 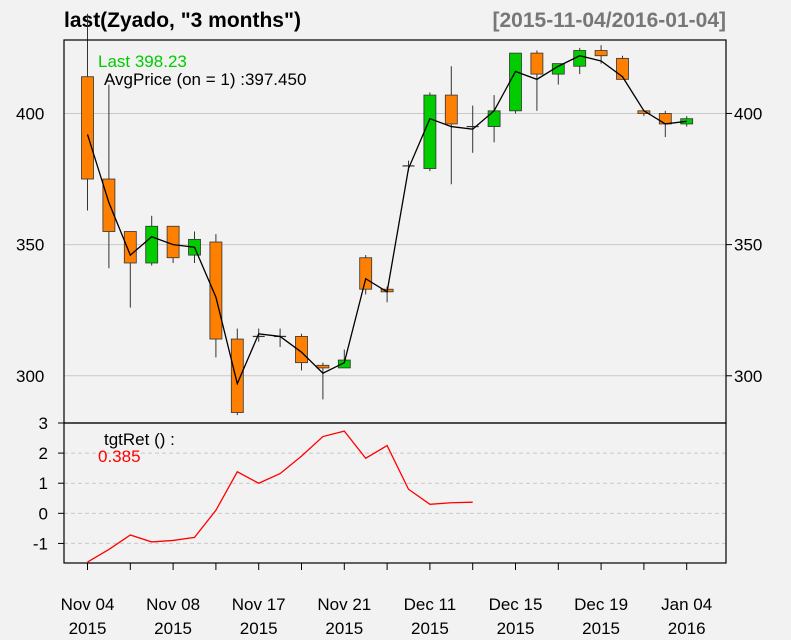 I want to click on ret-layer, so click(x=280, y=496).